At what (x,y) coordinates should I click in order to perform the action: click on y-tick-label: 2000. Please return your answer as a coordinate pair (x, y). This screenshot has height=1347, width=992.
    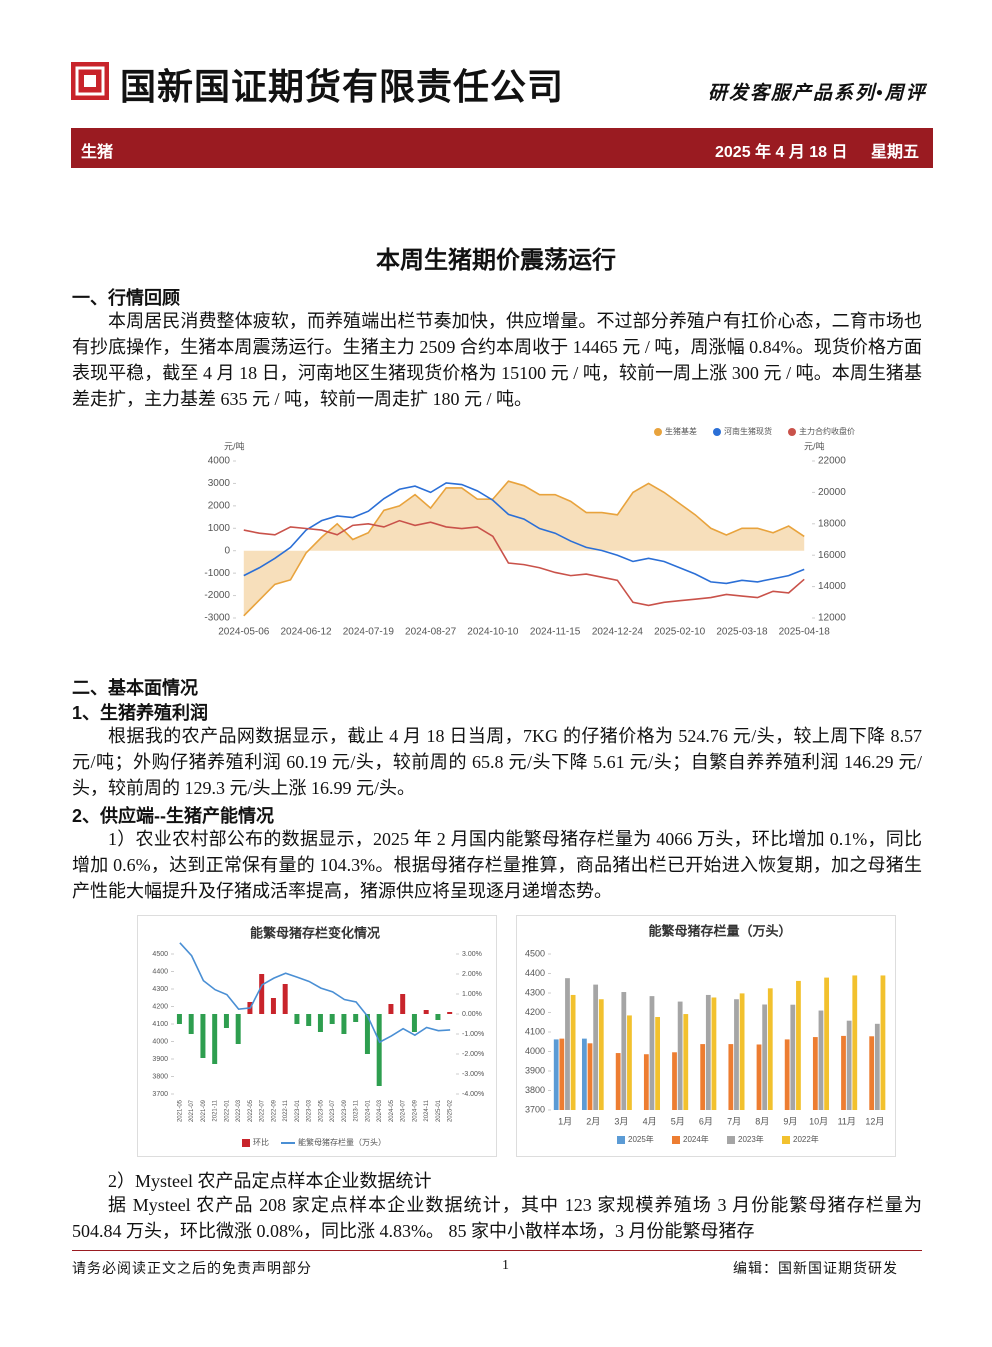
    Looking at the image, I should click on (219, 505).